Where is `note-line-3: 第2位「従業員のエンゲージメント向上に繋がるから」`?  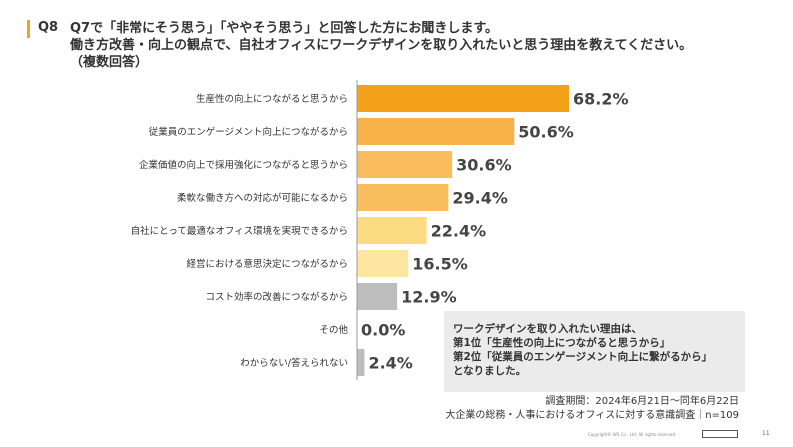 note-line-3: 第2位「従業員のエンゲージメント向上に繋がるから」 is located at coordinates (583, 357).